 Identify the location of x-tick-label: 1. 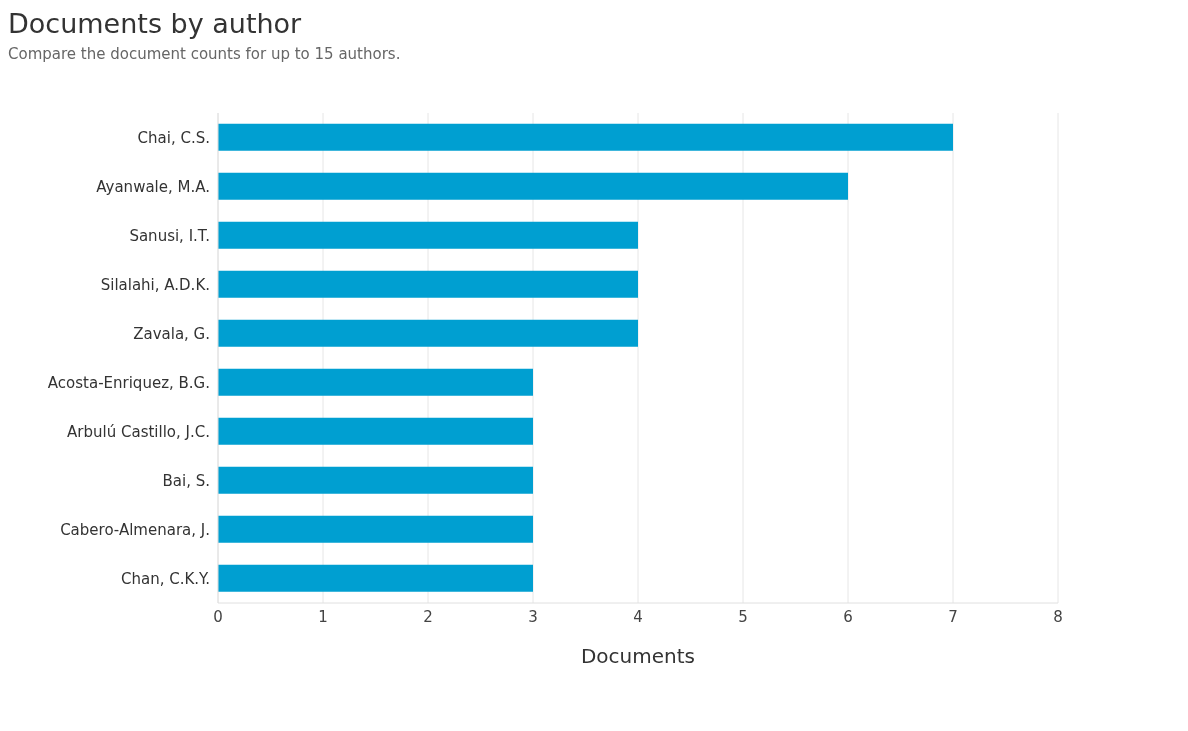
(323, 616).